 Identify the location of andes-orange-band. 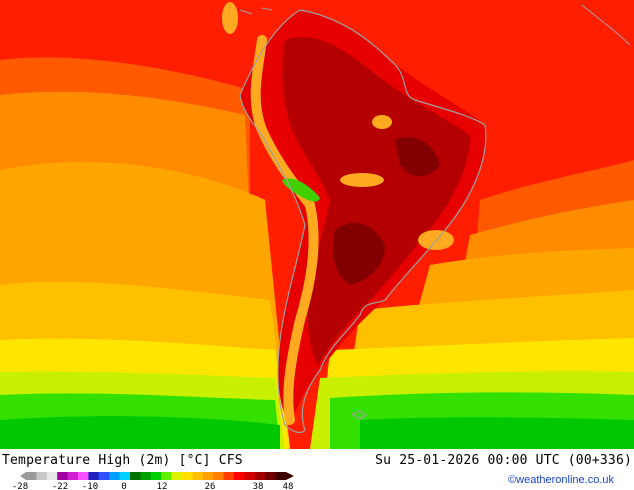
(284, 230).